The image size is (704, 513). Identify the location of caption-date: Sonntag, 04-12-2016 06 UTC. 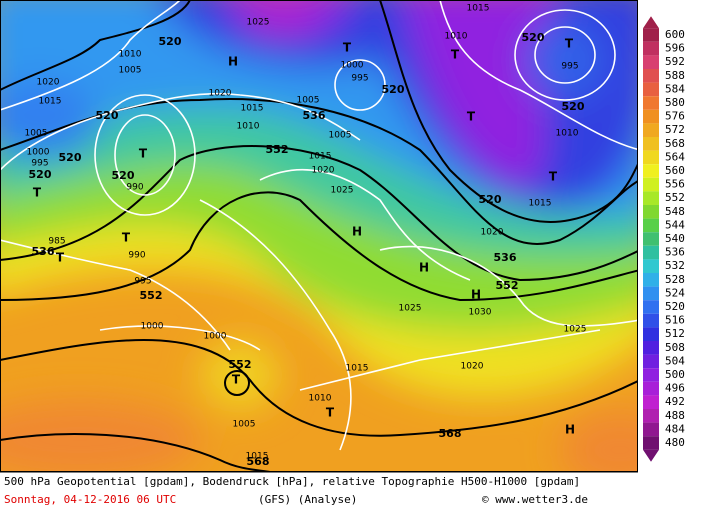
(90, 499).